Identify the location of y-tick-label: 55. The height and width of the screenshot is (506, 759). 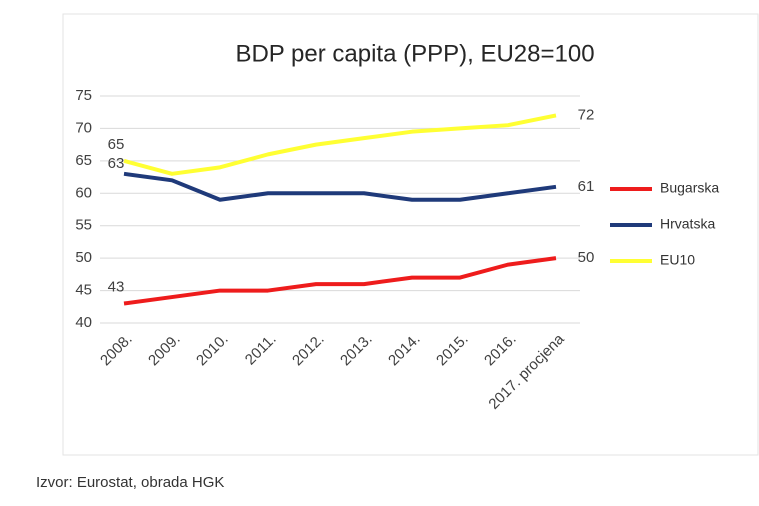
(83, 225).